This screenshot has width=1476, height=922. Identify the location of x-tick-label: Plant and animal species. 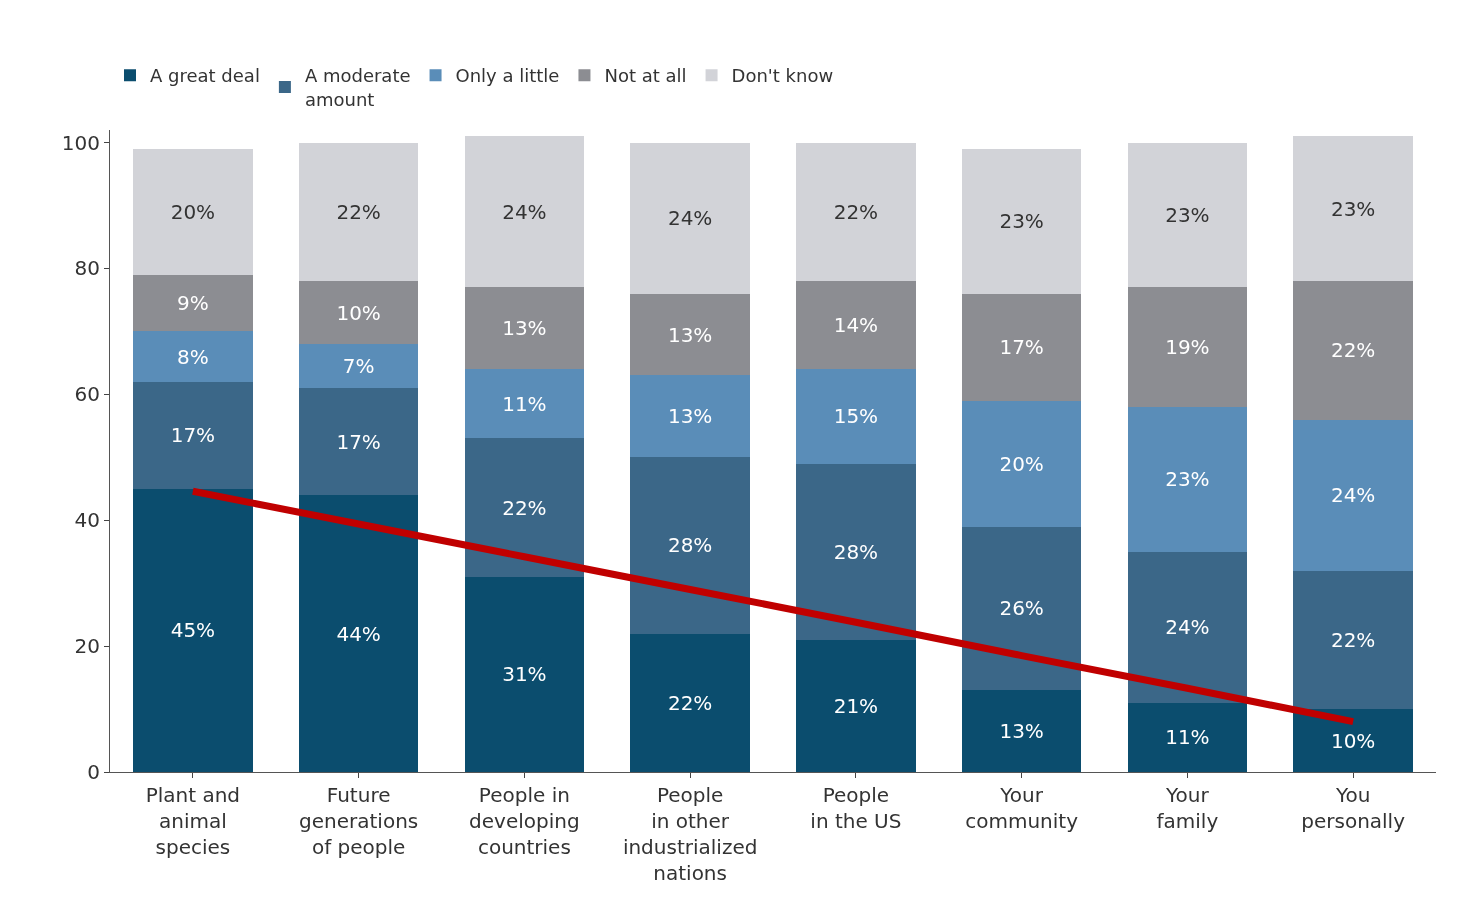
(193, 821).